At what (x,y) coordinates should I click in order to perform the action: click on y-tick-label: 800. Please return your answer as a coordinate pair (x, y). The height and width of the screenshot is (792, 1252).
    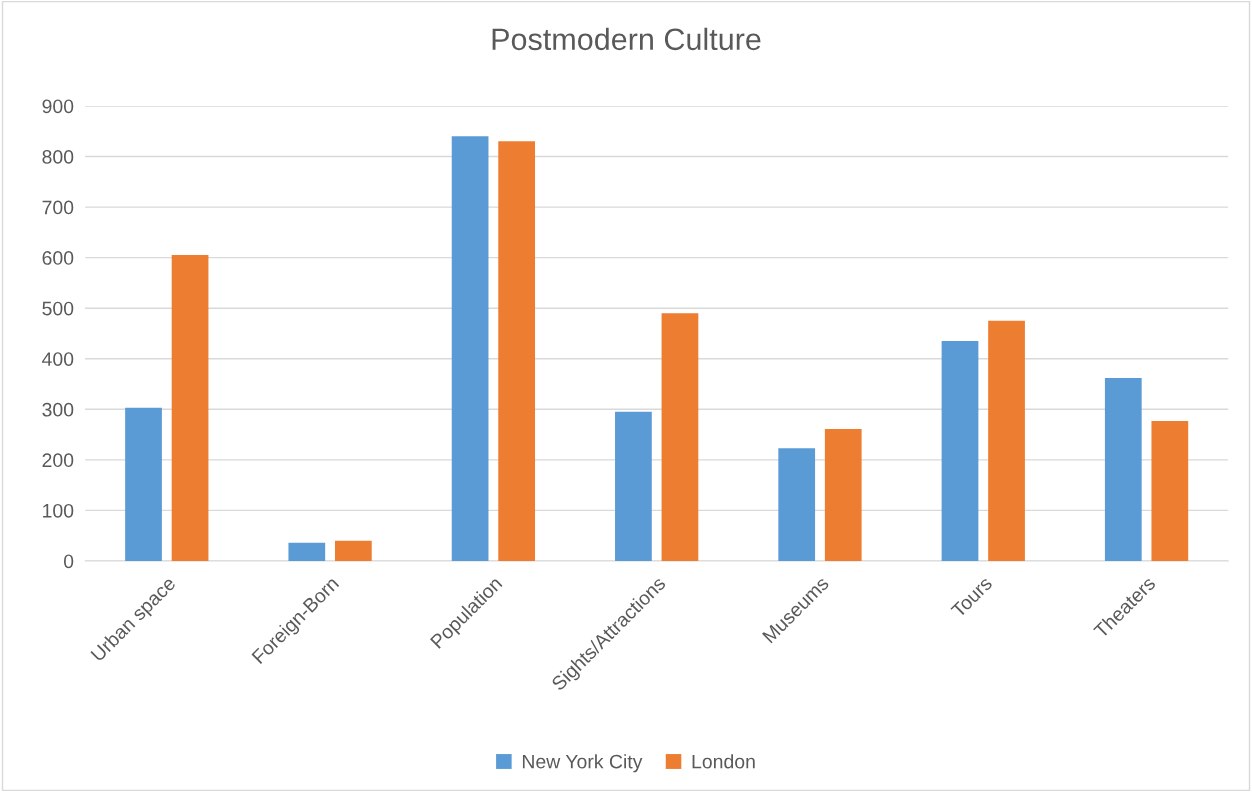
    Looking at the image, I should click on (58, 156).